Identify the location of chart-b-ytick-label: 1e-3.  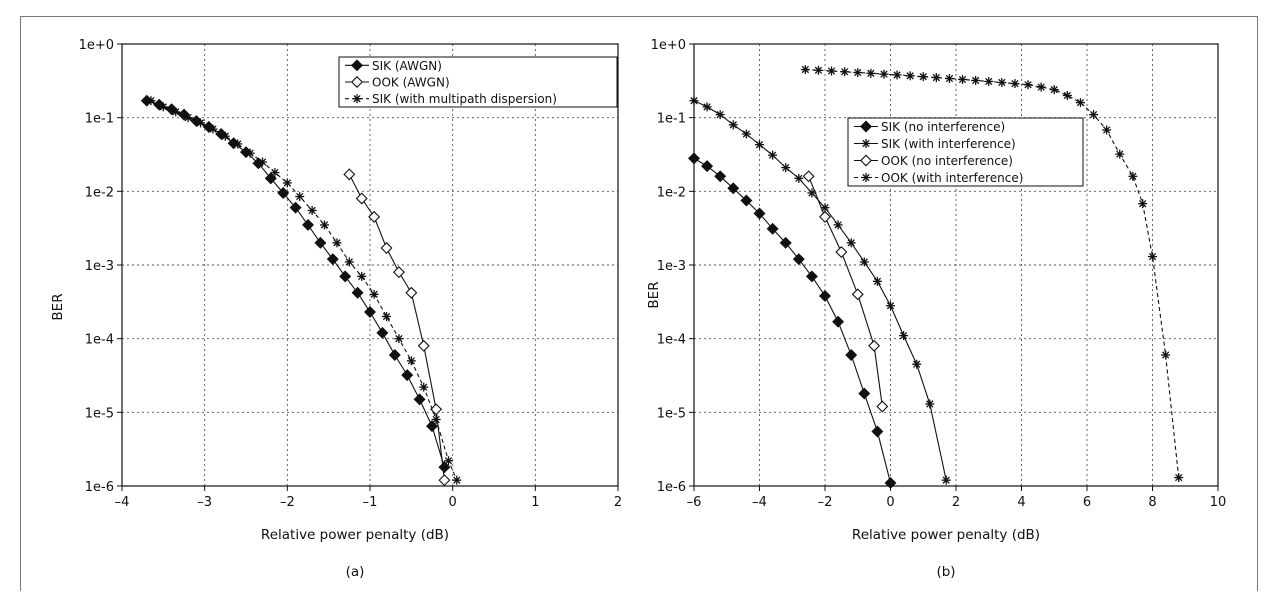
(671, 266).